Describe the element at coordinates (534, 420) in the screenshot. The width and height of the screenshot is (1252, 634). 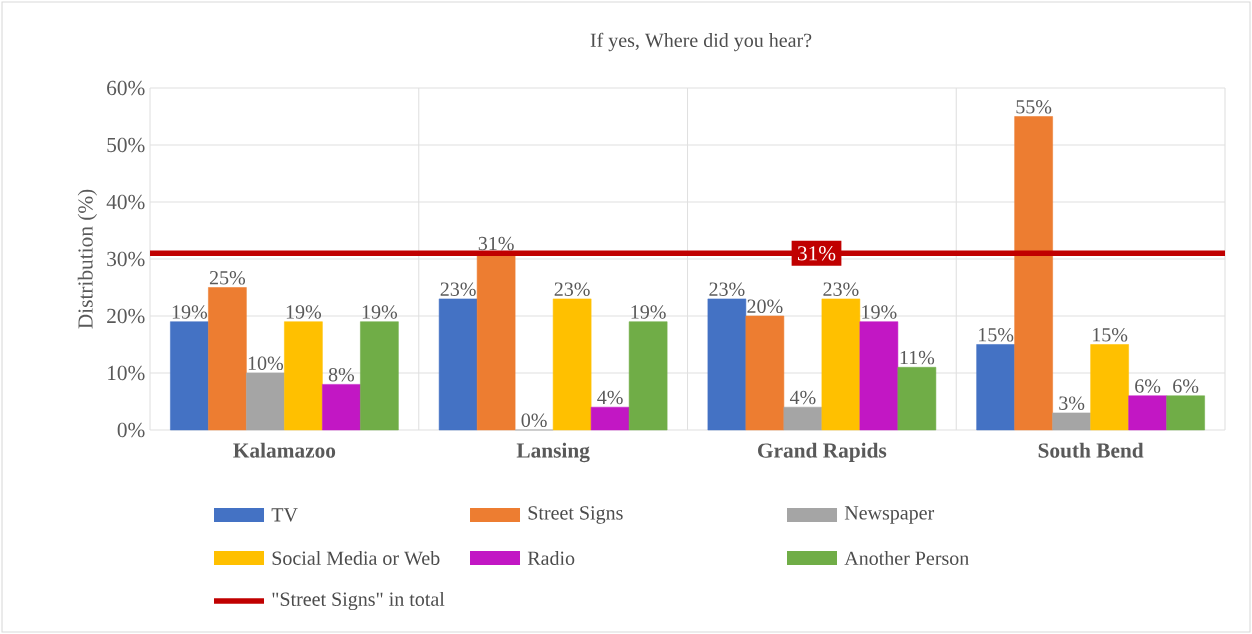
I see `data-label: 0%` at that location.